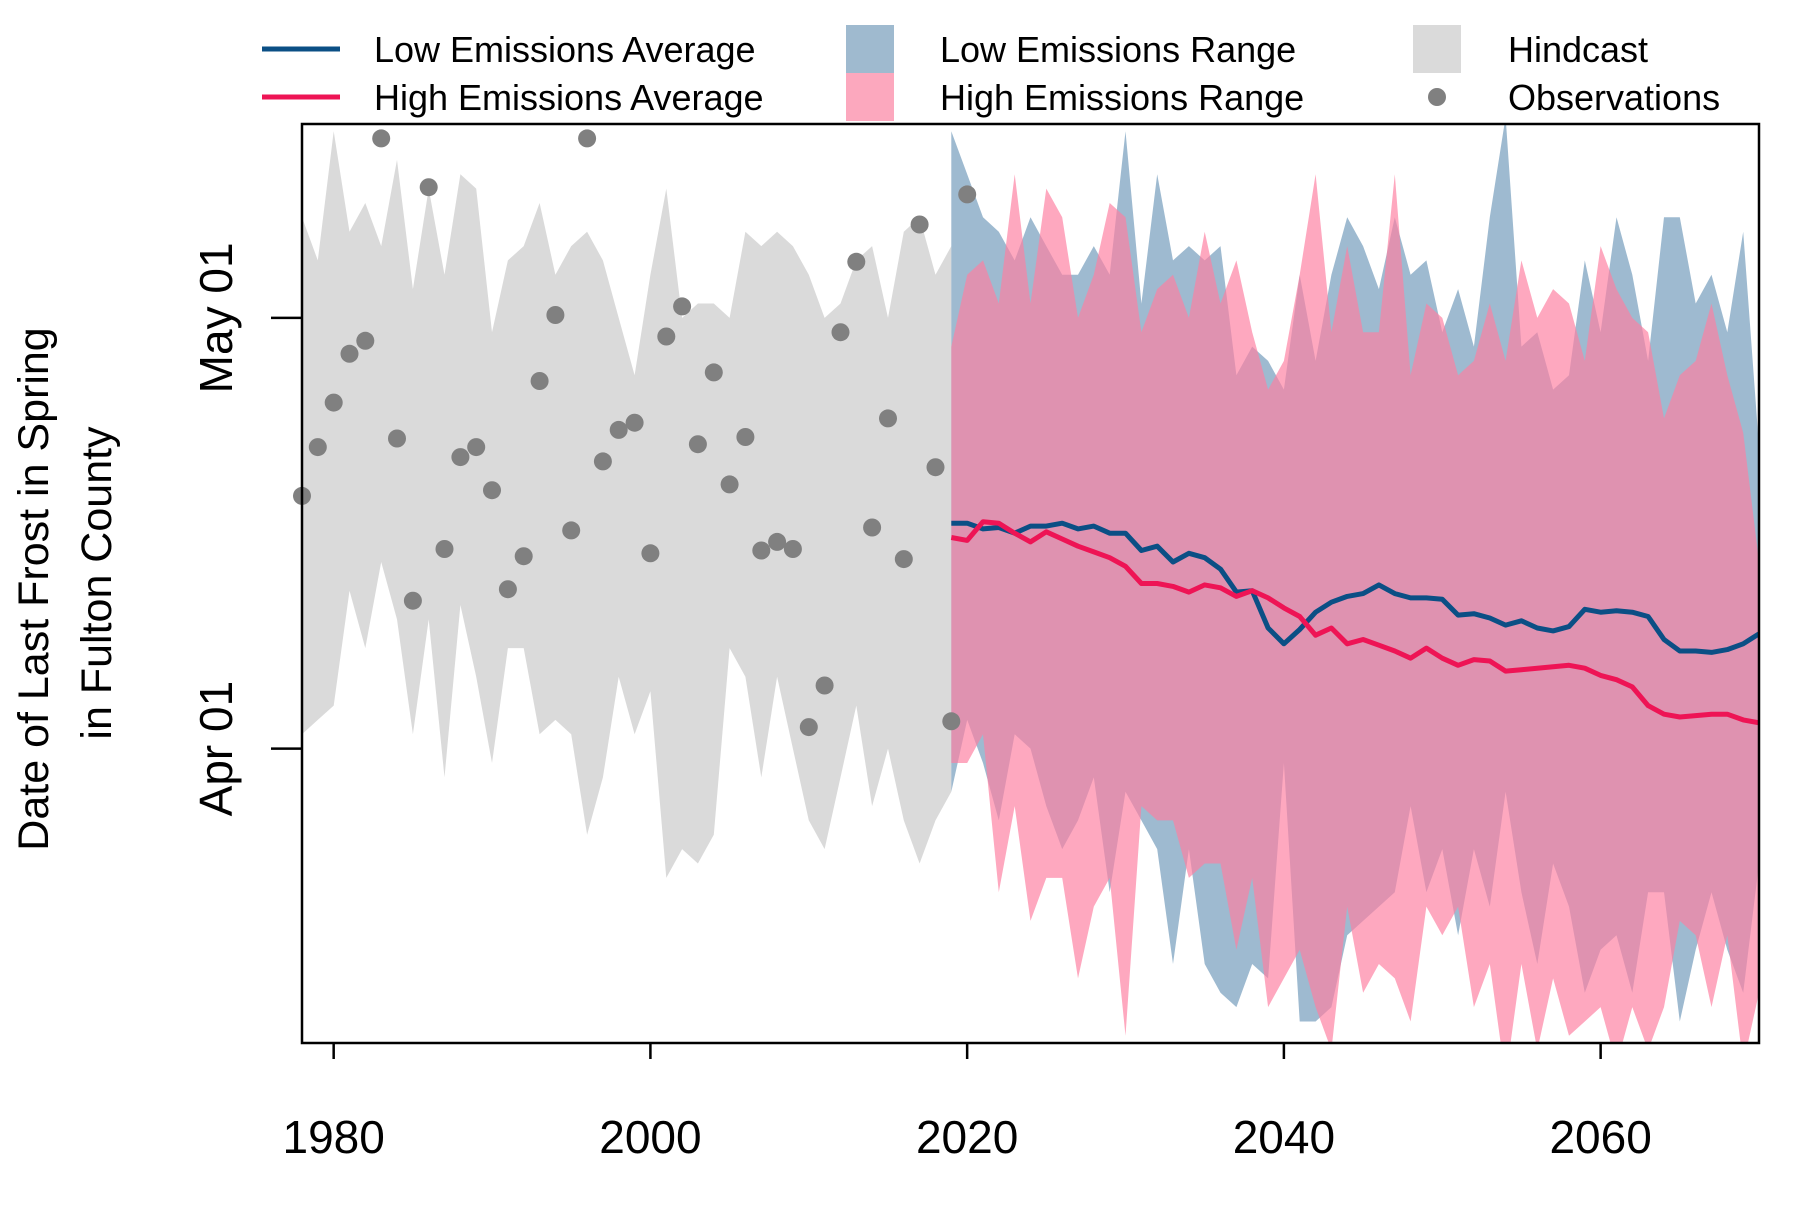 The width and height of the screenshot is (1800, 1212). I want to click on x-tick-label: 1980, so click(334, 1137).